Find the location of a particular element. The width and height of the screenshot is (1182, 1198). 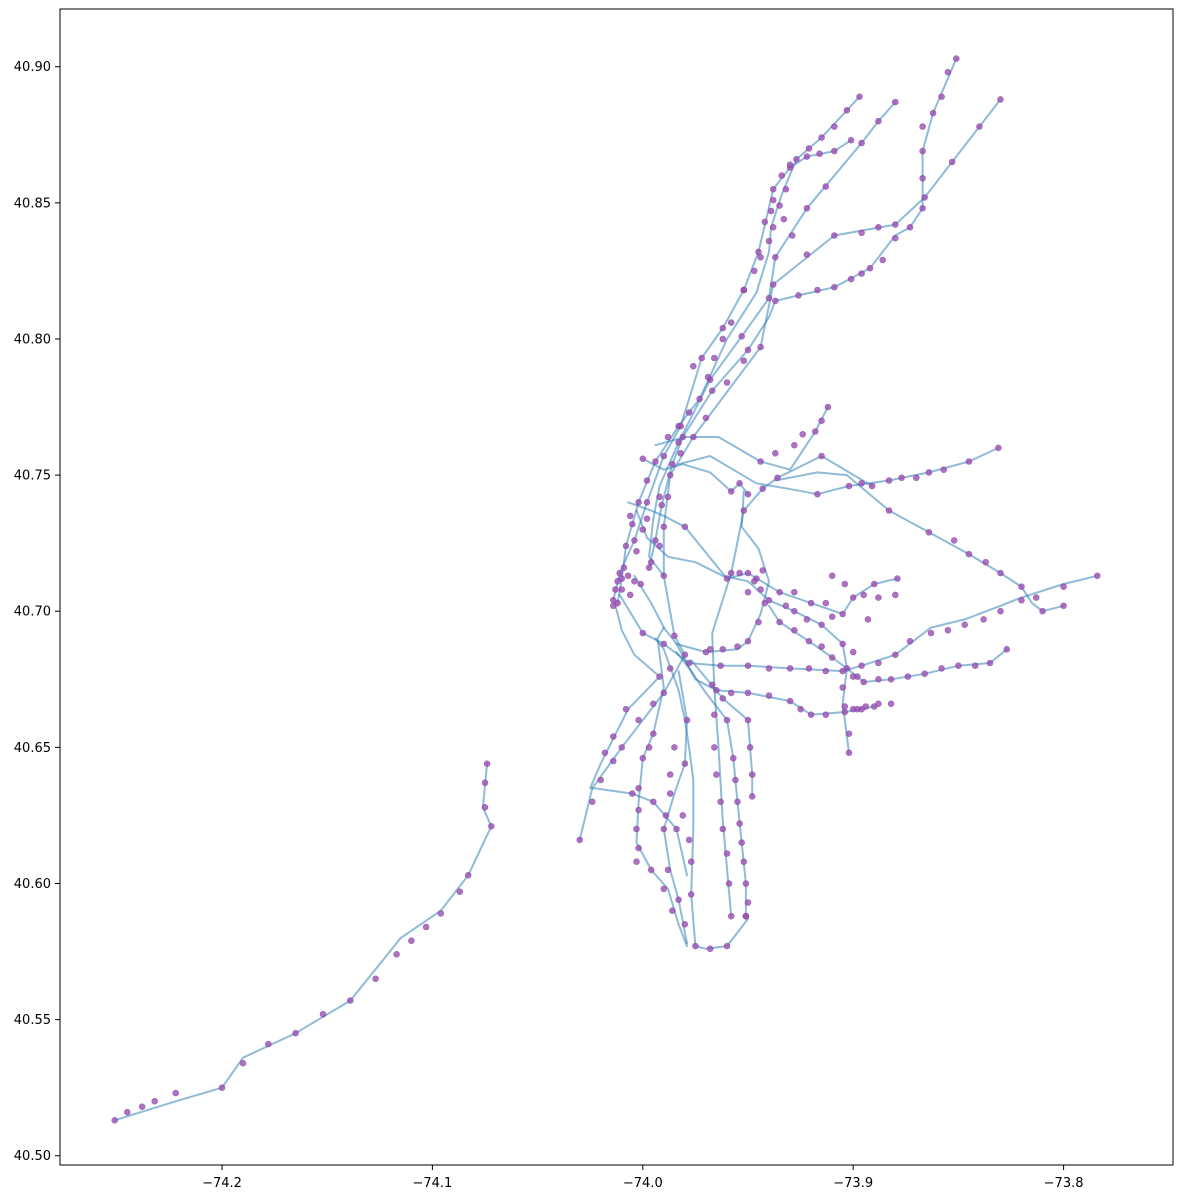

y-tick-label: 40.55 is located at coordinates (32, 1020).